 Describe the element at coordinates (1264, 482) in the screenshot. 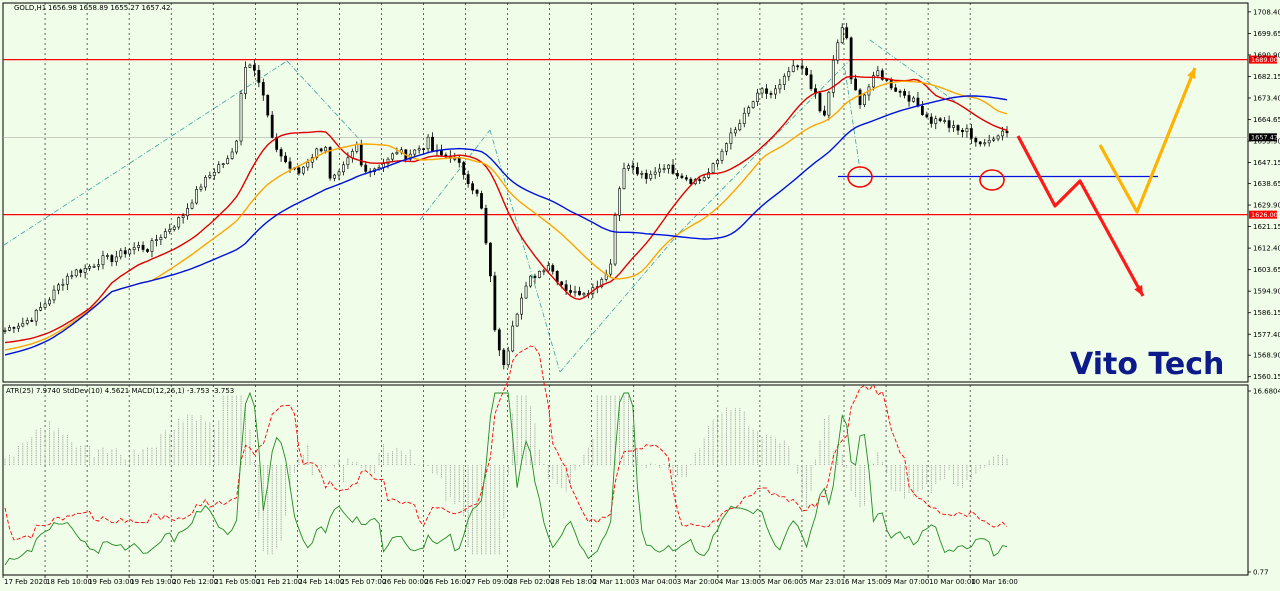

I see `indicator-axis: 16.6804 0.77` at that location.